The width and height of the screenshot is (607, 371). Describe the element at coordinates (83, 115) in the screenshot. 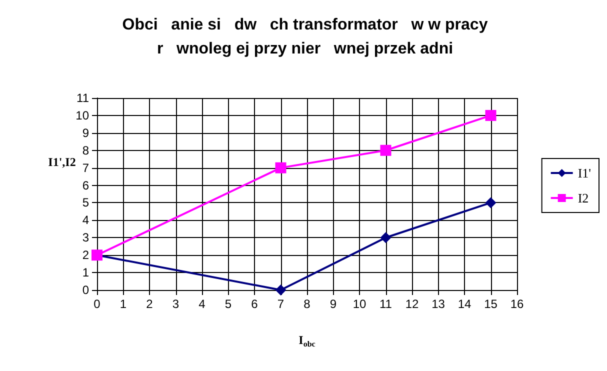

I see `y-tick-label: 10` at that location.